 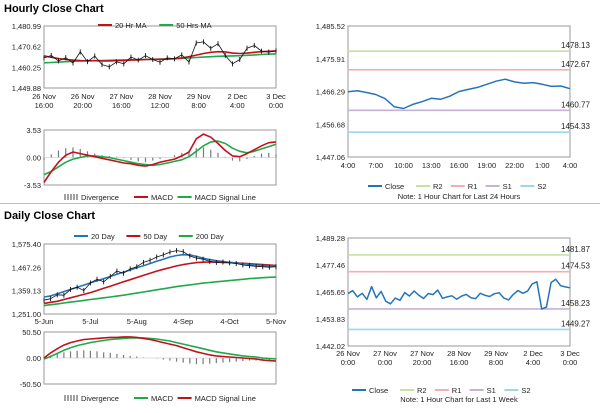 I want to click on daily-pivot-chart-x-tick-label: 8:00, so click(x=496, y=362).